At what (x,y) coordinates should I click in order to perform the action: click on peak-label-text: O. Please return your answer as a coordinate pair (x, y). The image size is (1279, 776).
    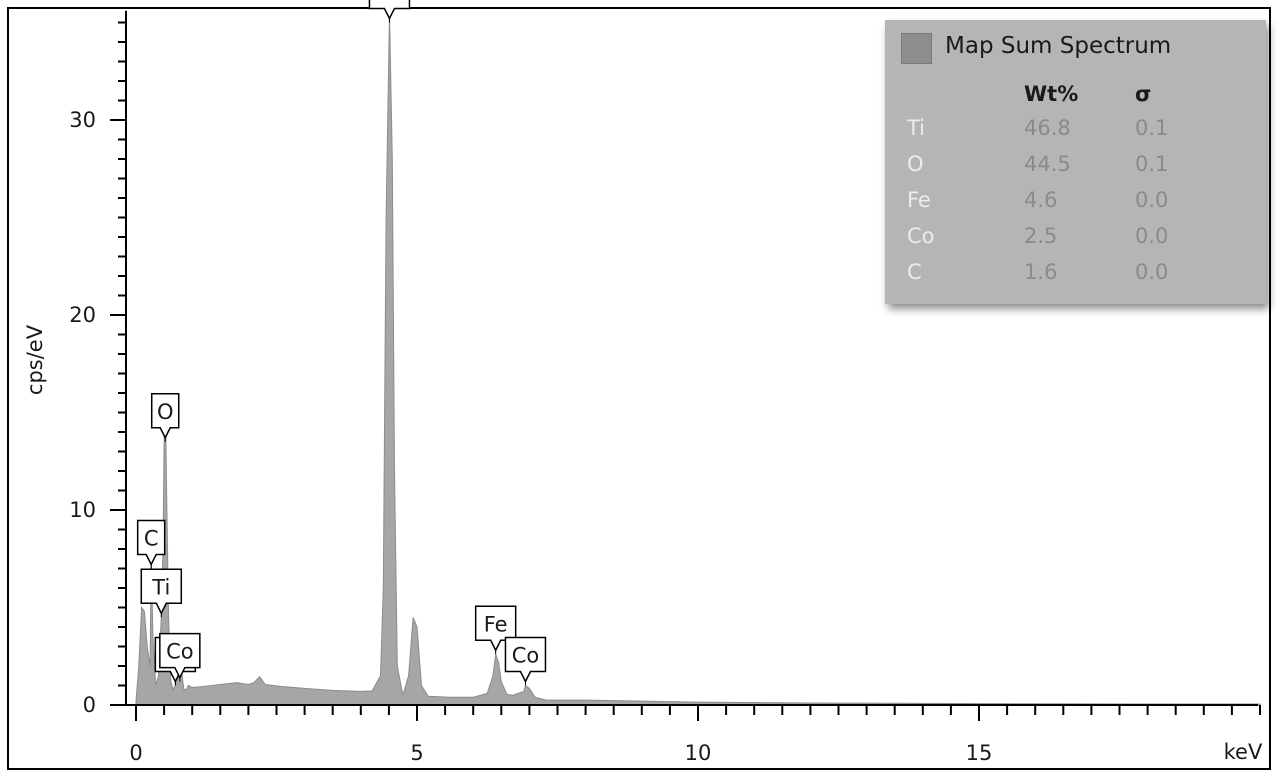
    Looking at the image, I should click on (165, 412).